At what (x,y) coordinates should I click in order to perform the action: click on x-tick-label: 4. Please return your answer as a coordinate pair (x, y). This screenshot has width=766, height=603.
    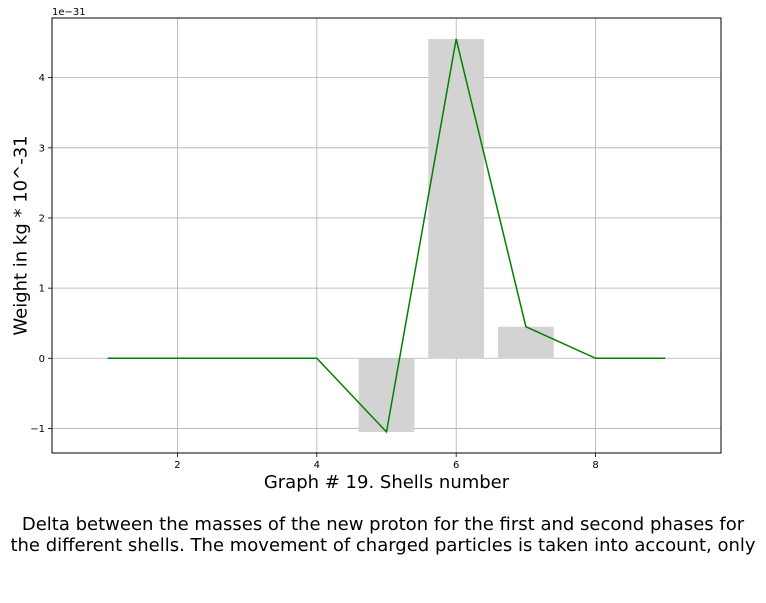
    Looking at the image, I should click on (317, 465).